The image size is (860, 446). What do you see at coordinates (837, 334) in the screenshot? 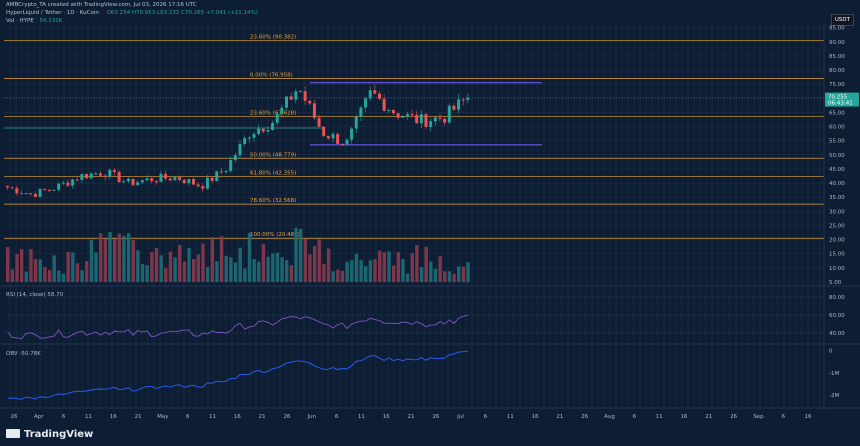
I see `rsi-tick: 40.00` at bounding box center [837, 334].